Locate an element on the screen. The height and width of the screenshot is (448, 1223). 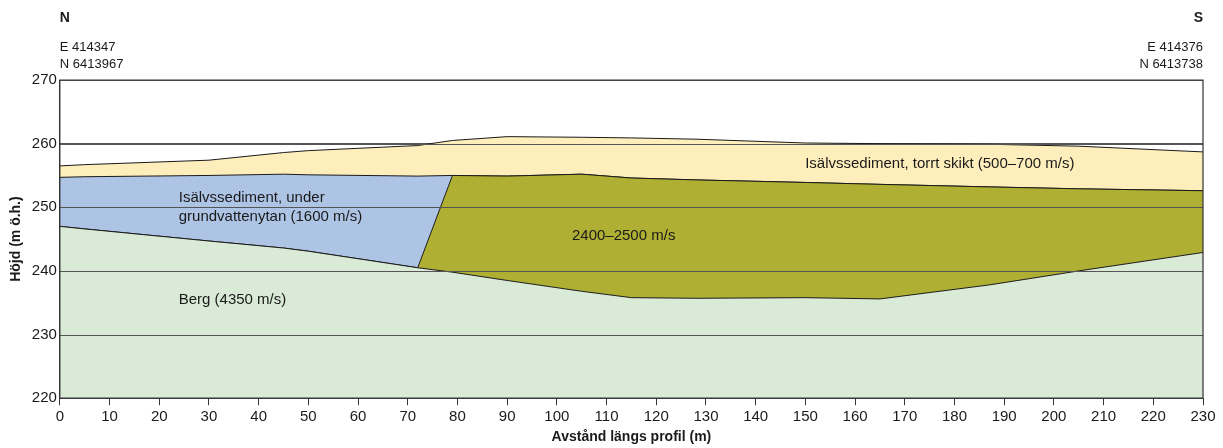
series-label: Isälvssediment, under grundvattenytan (1600 m/s) is located at coordinates (270, 205).